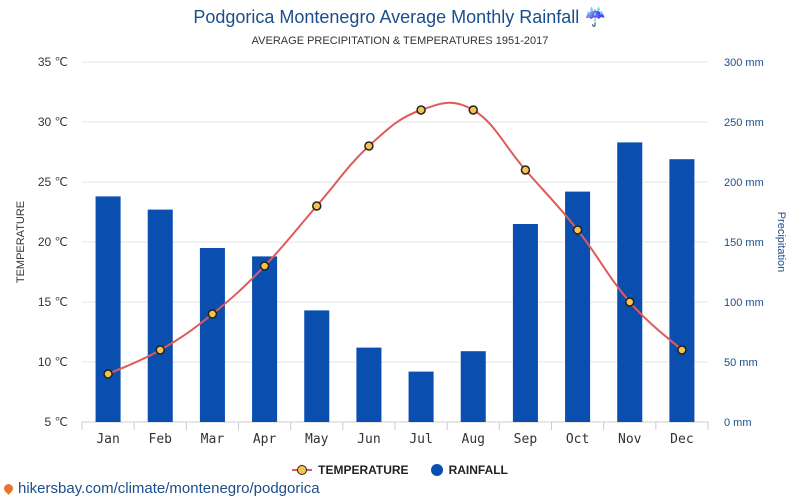 This screenshot has height=500, width=800. What do you see at coordinates (53, 302) in the screenshot?
I see `y-left-tick-label: 15 ℃` at bounding box center [53, 302].